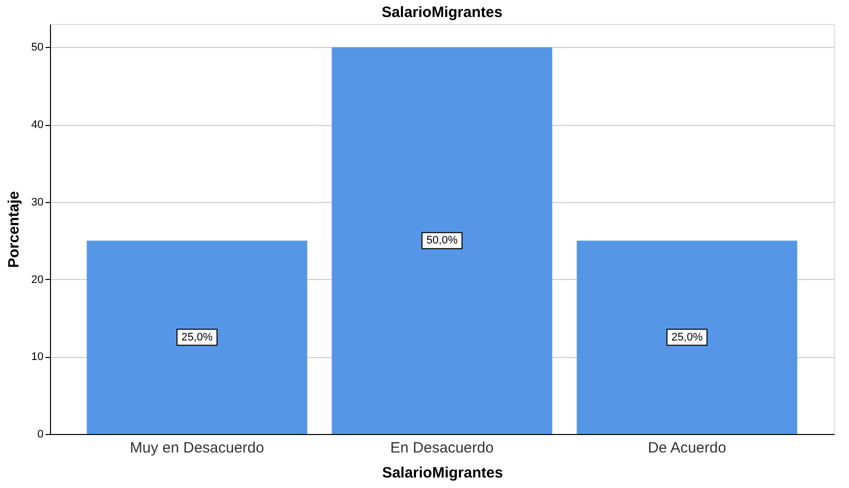 This screenshot has width=849, height=488. What do you see at coordinates (37, 357) in the screenshot?
I see `y-tick-label: 10` at bounding box center [37, 357].